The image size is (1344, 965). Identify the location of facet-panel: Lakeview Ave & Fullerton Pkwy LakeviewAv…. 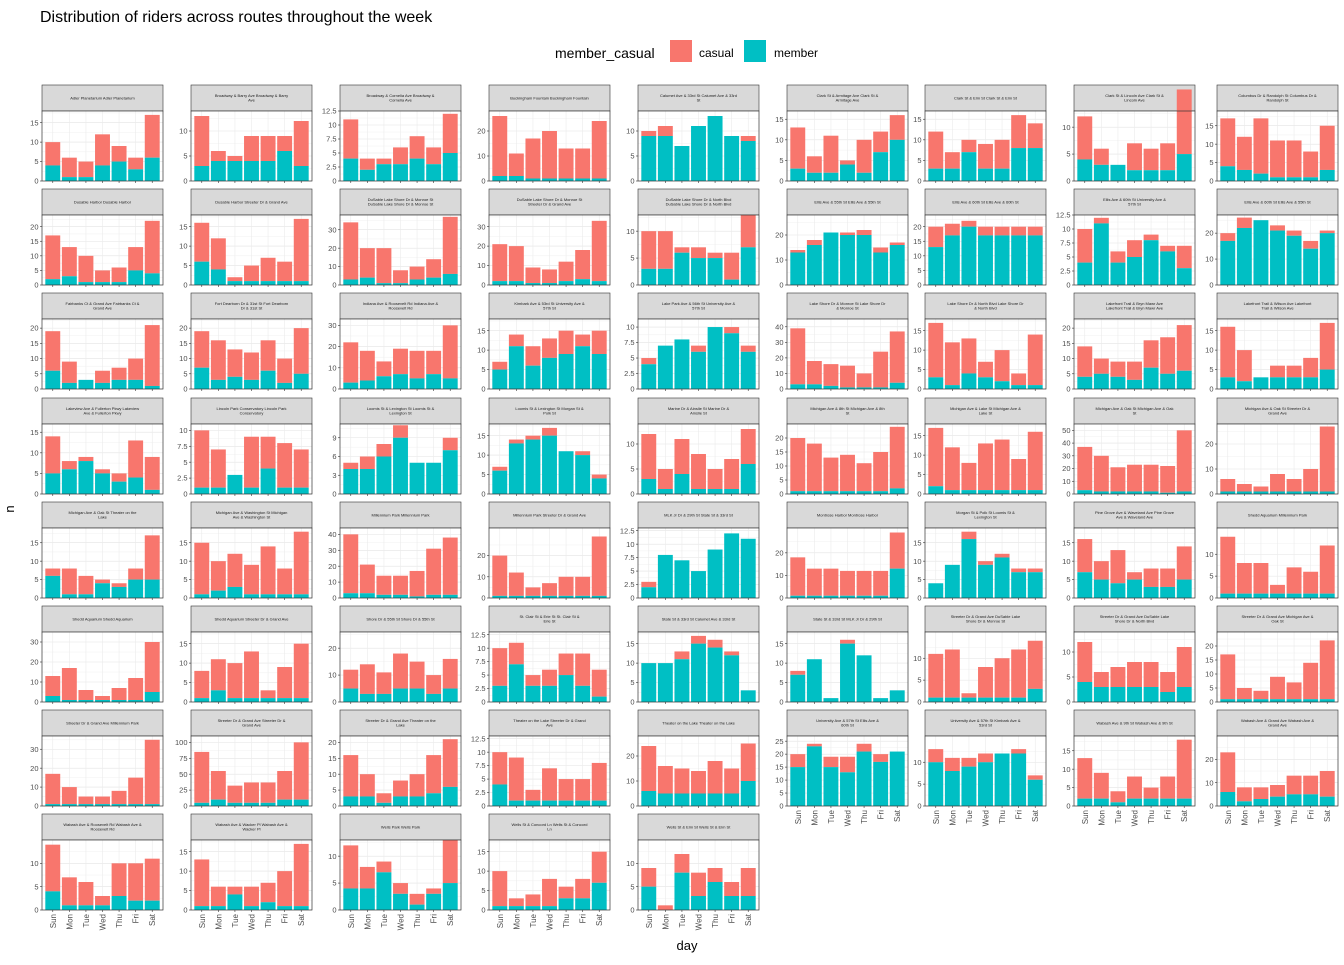
(97, 448).